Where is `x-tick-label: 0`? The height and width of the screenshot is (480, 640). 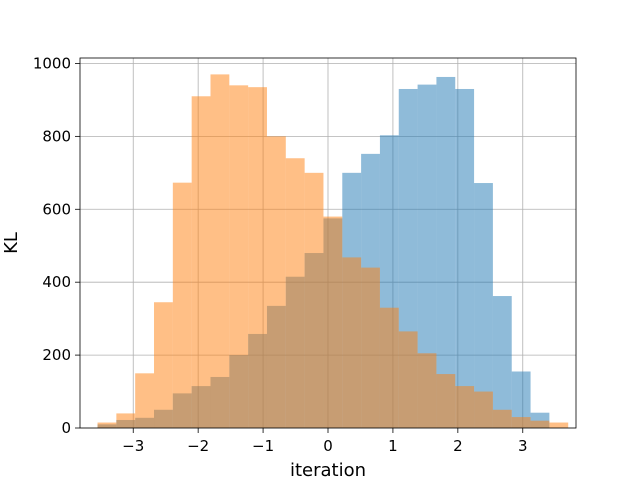 x-tick-label: 0 is located at coordinates (328, 446).